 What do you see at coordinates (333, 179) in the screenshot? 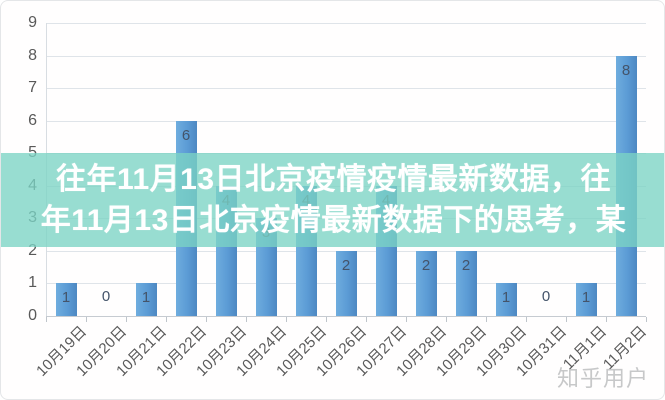
I see `headline-line-1: 往年11月13日北京疫情疫情最新数据，往` at bounding box center [333, 179].